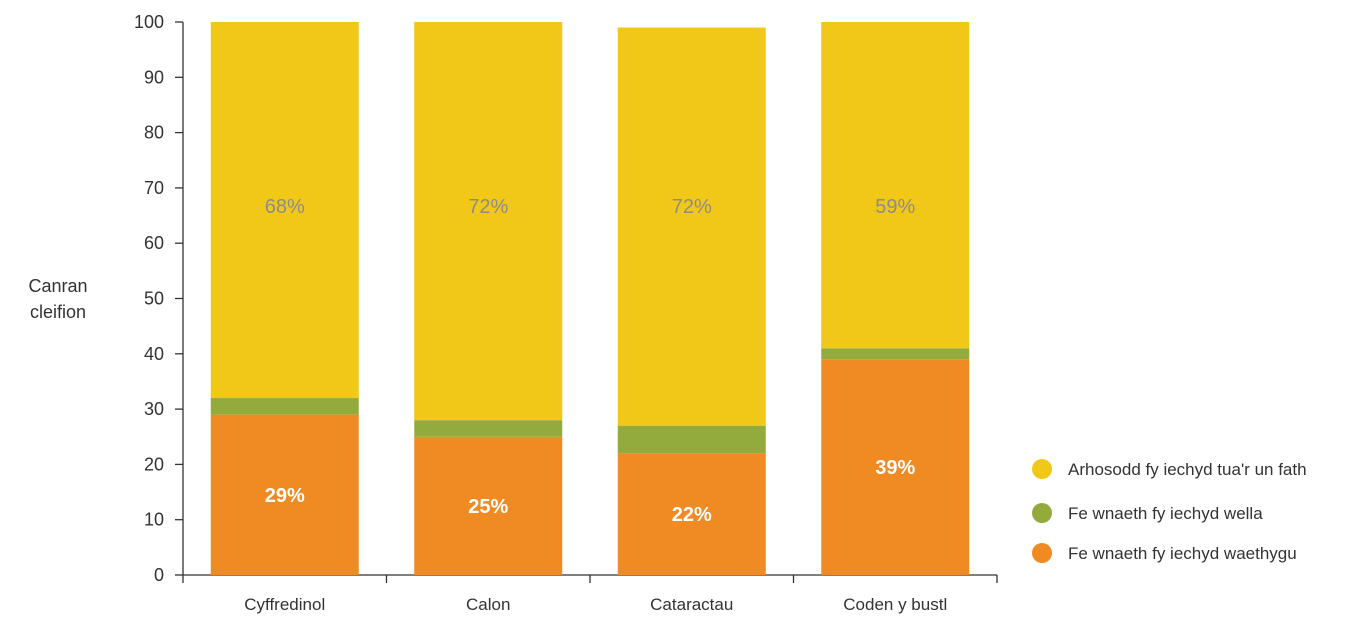 The width and height of the screenshot is (1360, 620). I want to click on x-category-label: Cataractau, so click(691, 604).